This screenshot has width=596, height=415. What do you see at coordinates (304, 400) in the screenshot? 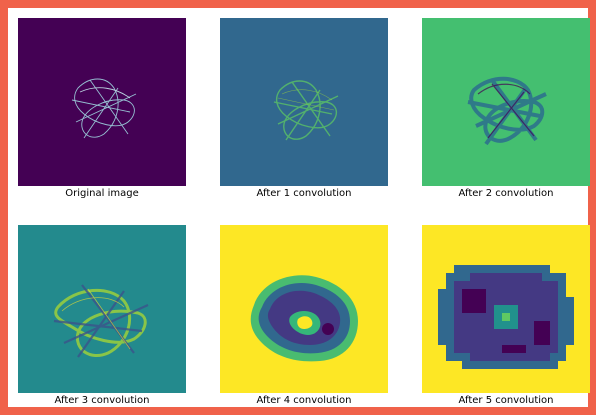
I see `caption-after-4-convolution: After 4 convolution` at bounding box center [304, 400].